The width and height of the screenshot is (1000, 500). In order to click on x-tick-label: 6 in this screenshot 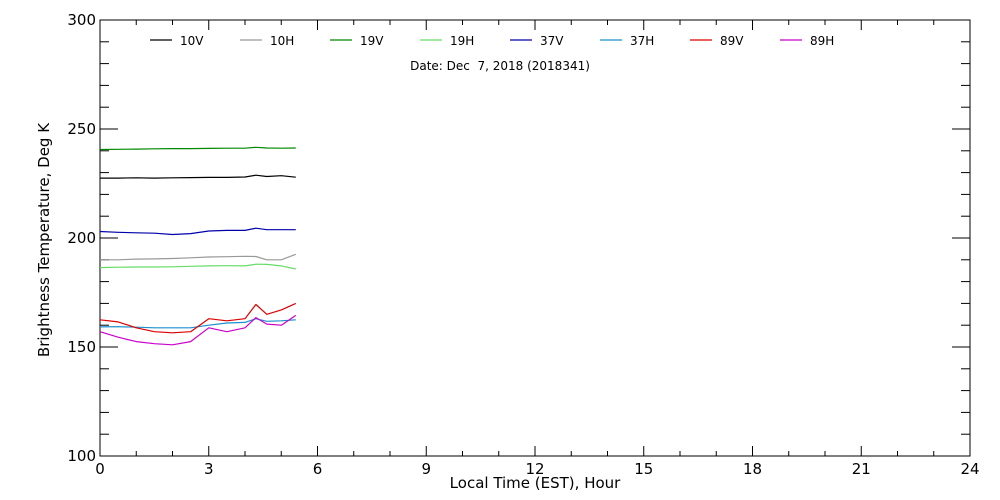, I will do `click(318, 469)`.